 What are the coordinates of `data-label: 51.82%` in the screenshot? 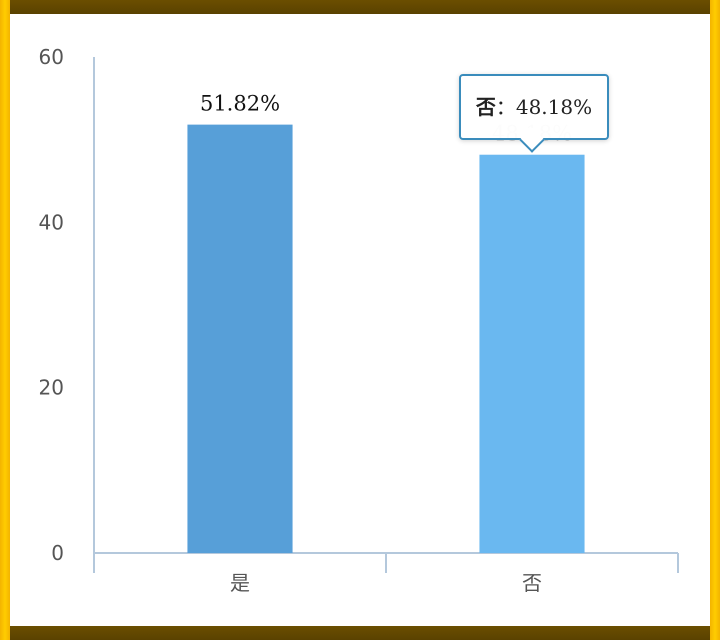 It's located at (240, 104).